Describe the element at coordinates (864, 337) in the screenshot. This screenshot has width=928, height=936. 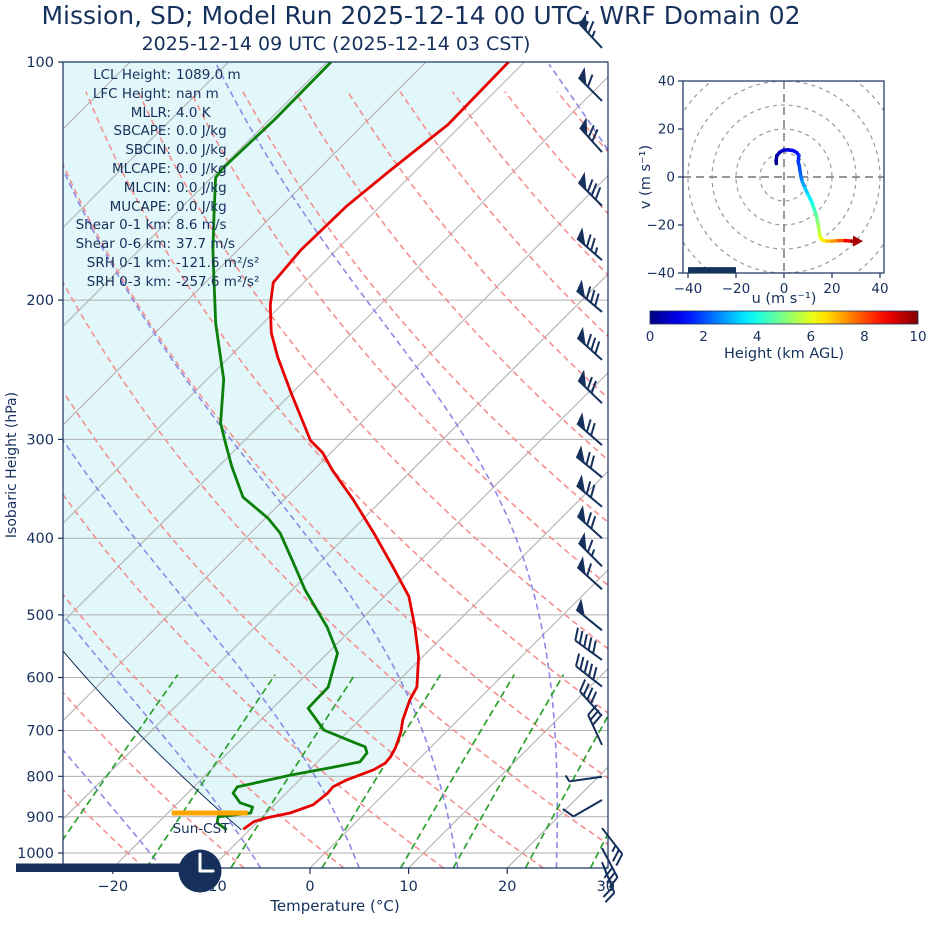
I see `colorbar-tick-label: 8` at that location.